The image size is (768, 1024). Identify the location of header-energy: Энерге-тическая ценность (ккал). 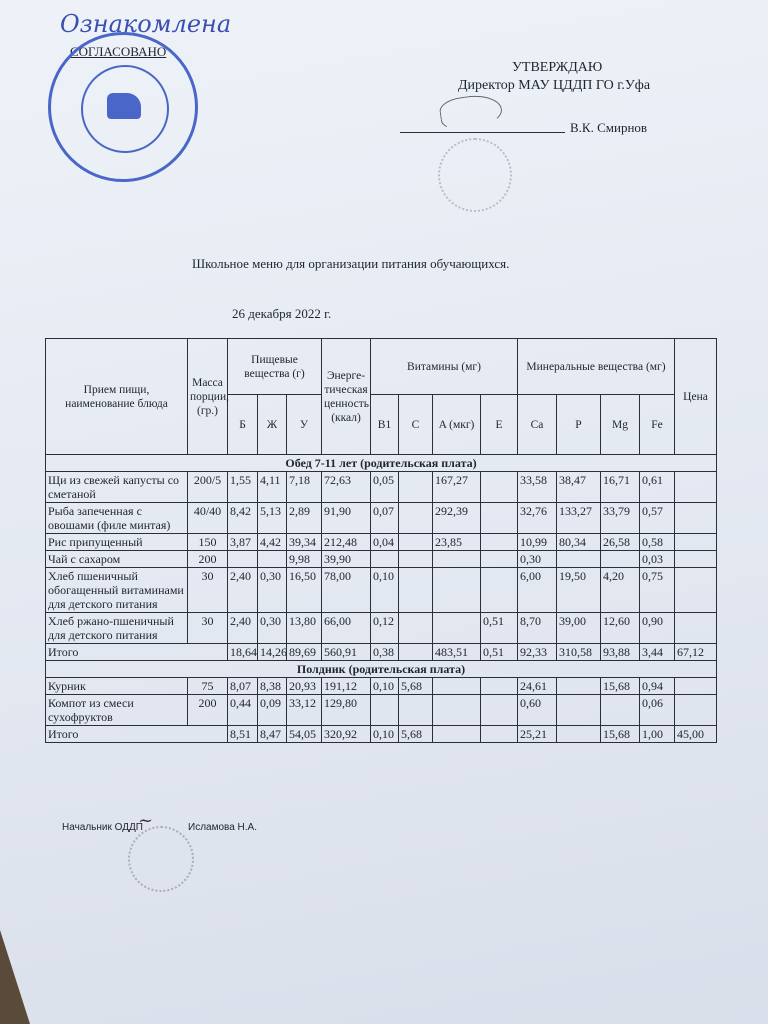
(346, 396).